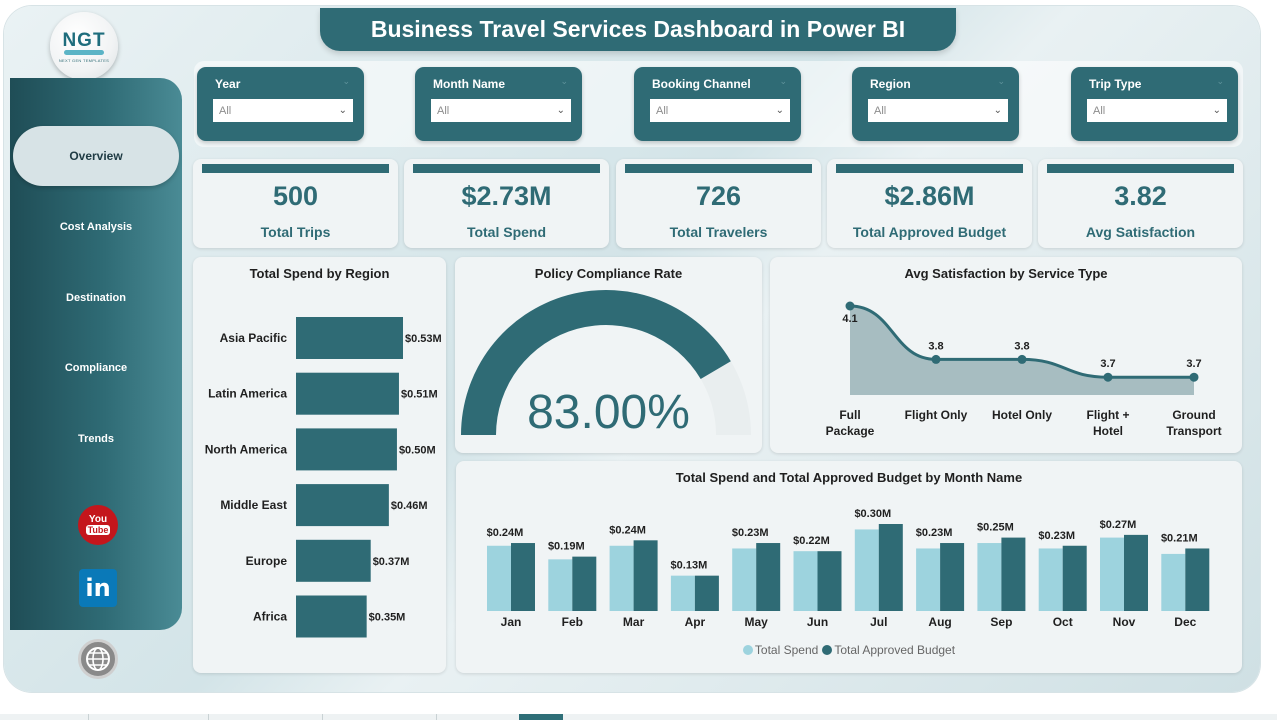  I want to click on globe-icon, so click(98, 659).